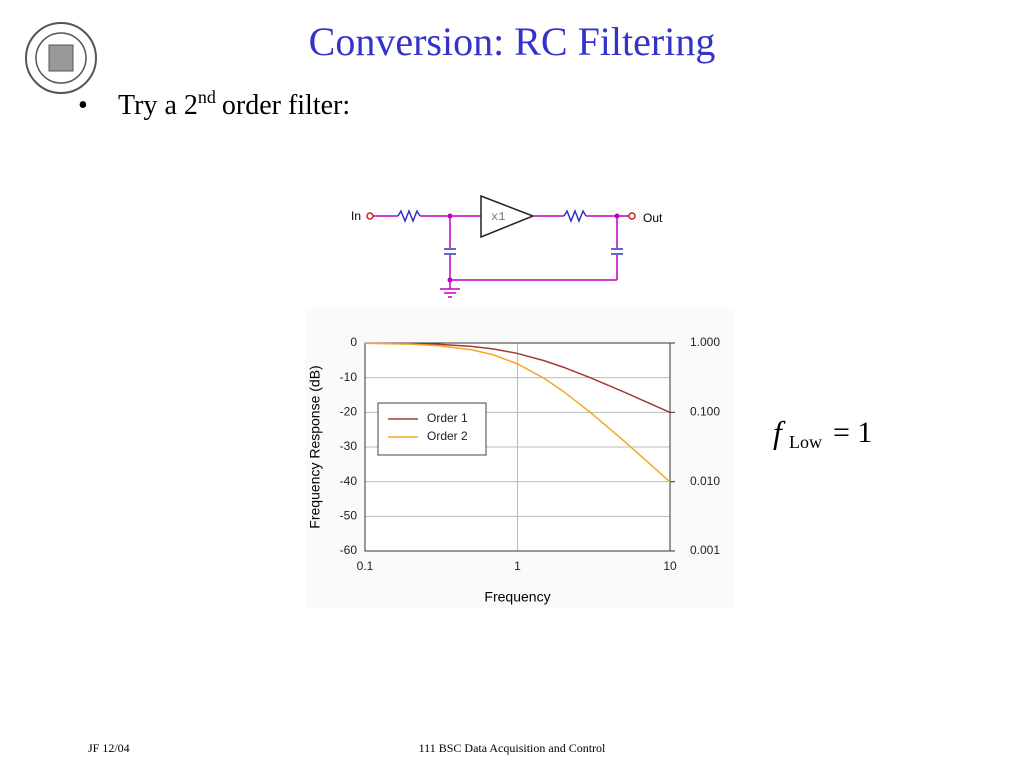  What do you see at coordinates (705, 412) in the screenshot?
I see `y2-tick-label: 0.100` at bounding box center [705, 412].